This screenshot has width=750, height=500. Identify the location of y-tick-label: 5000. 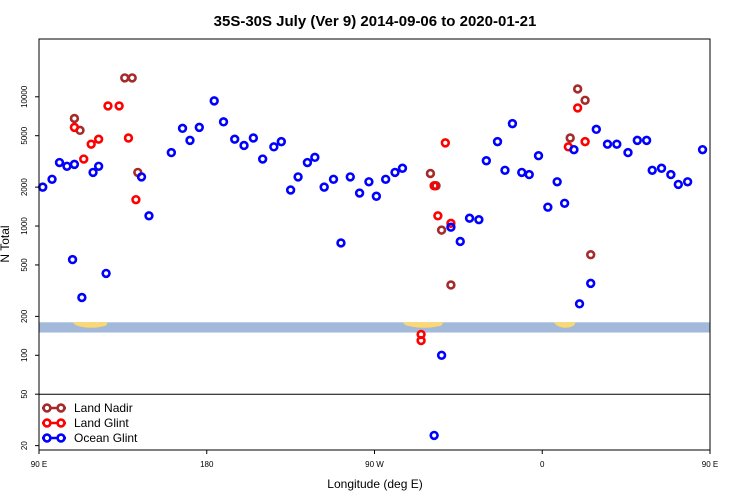
(24, 135).